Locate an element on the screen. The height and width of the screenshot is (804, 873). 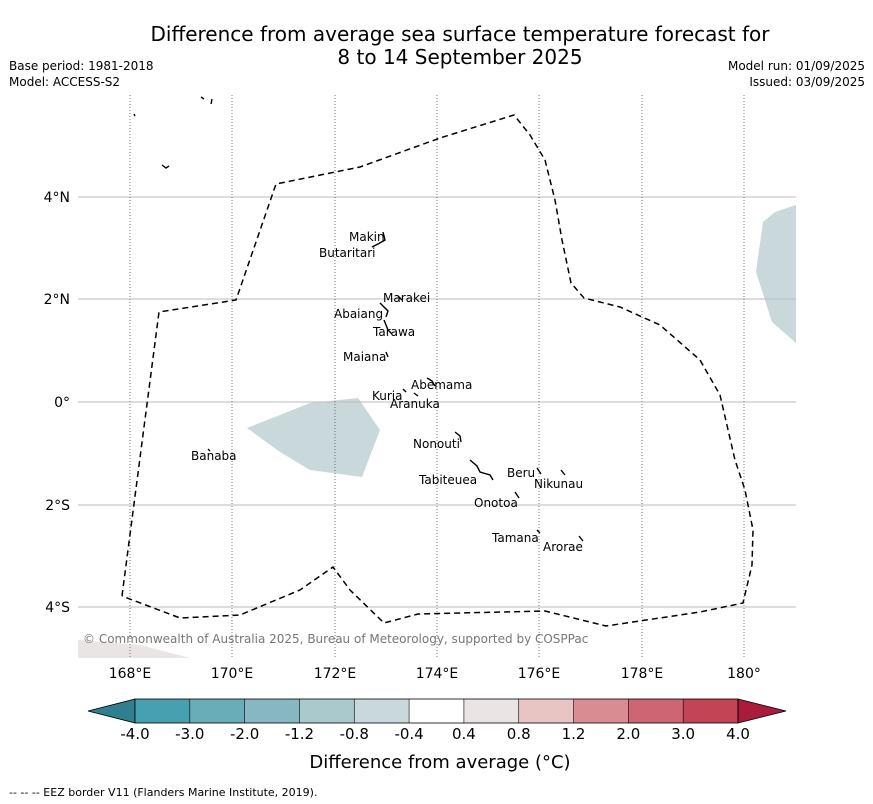
y-tick-label-2s: 2°S is located at coordinates (57, 506).